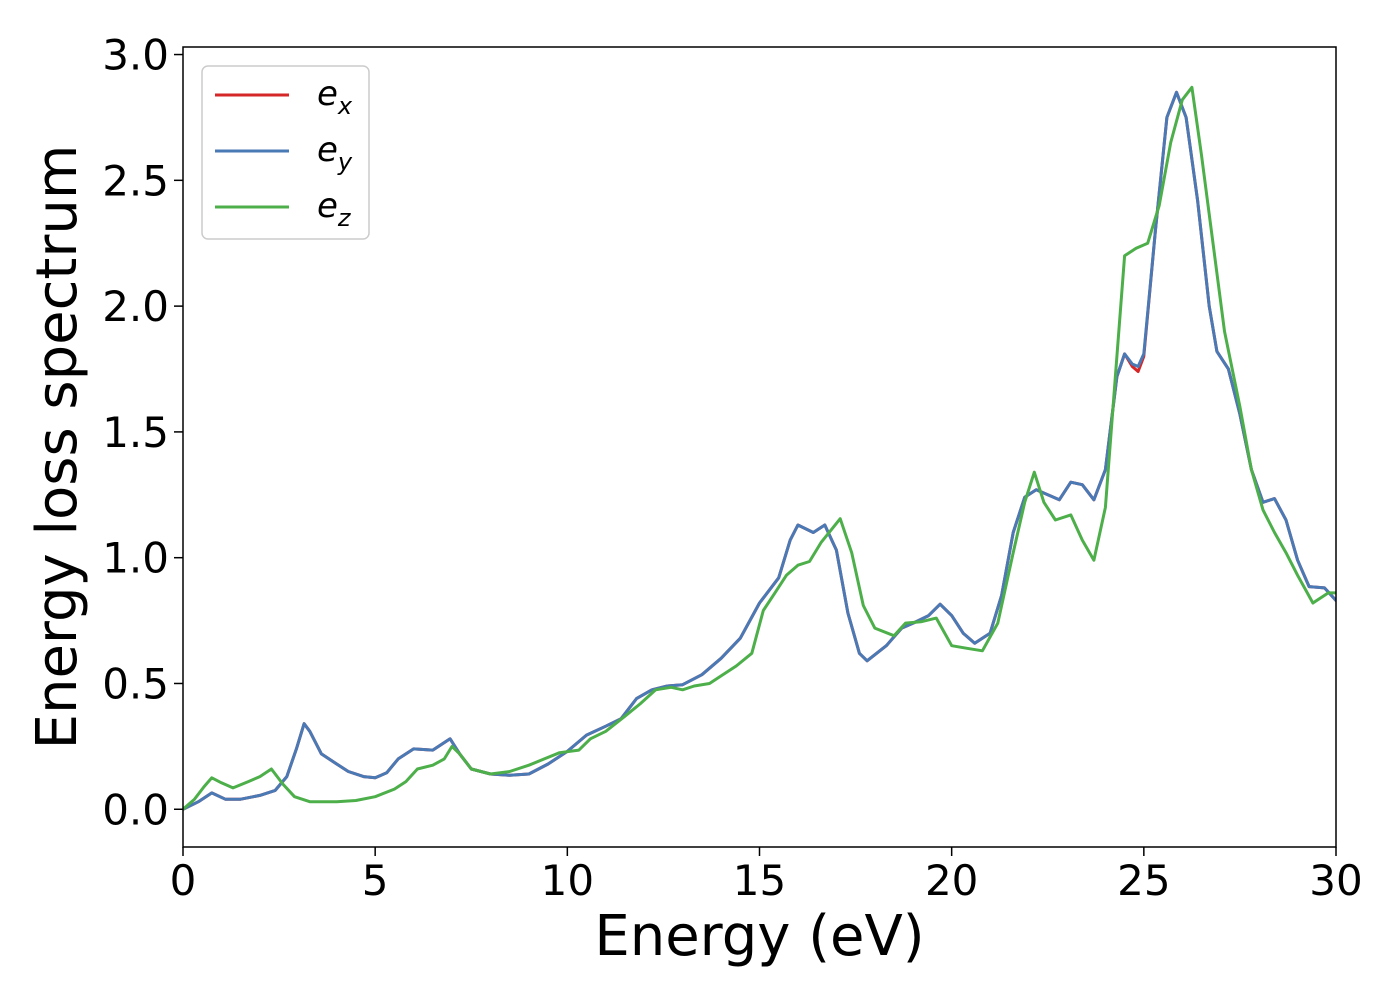 The image size is (1400, 1000). Describe the element at coordinates (334, 209) in the screenshot. I see `legend-label: ez` at that location.